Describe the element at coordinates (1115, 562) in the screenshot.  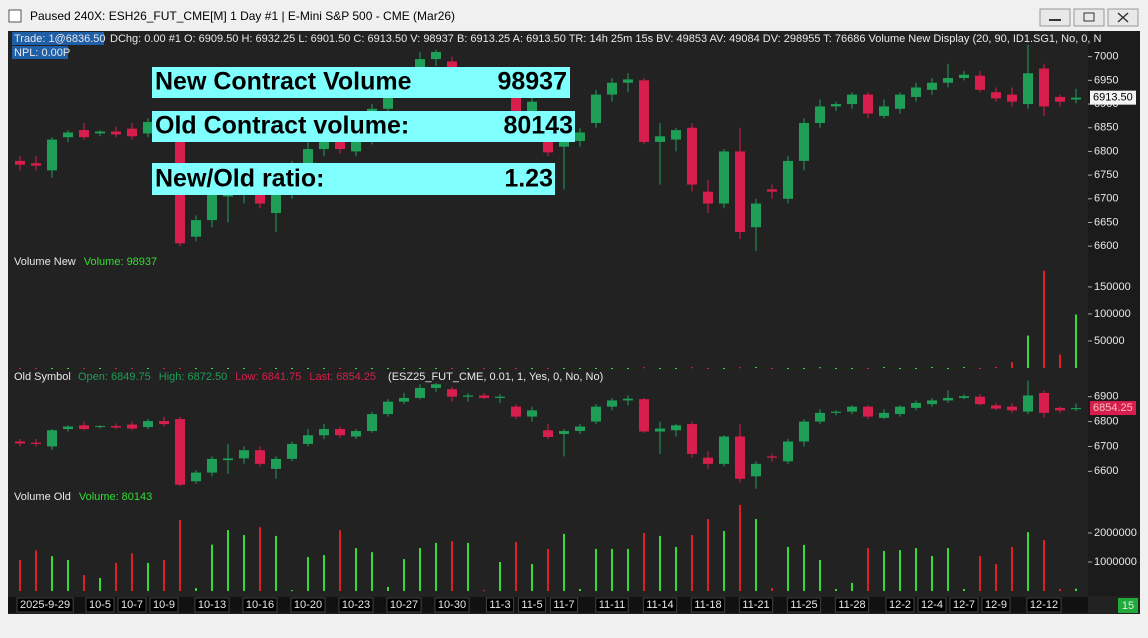
I see `y-tick-label: 1000000` at that location.